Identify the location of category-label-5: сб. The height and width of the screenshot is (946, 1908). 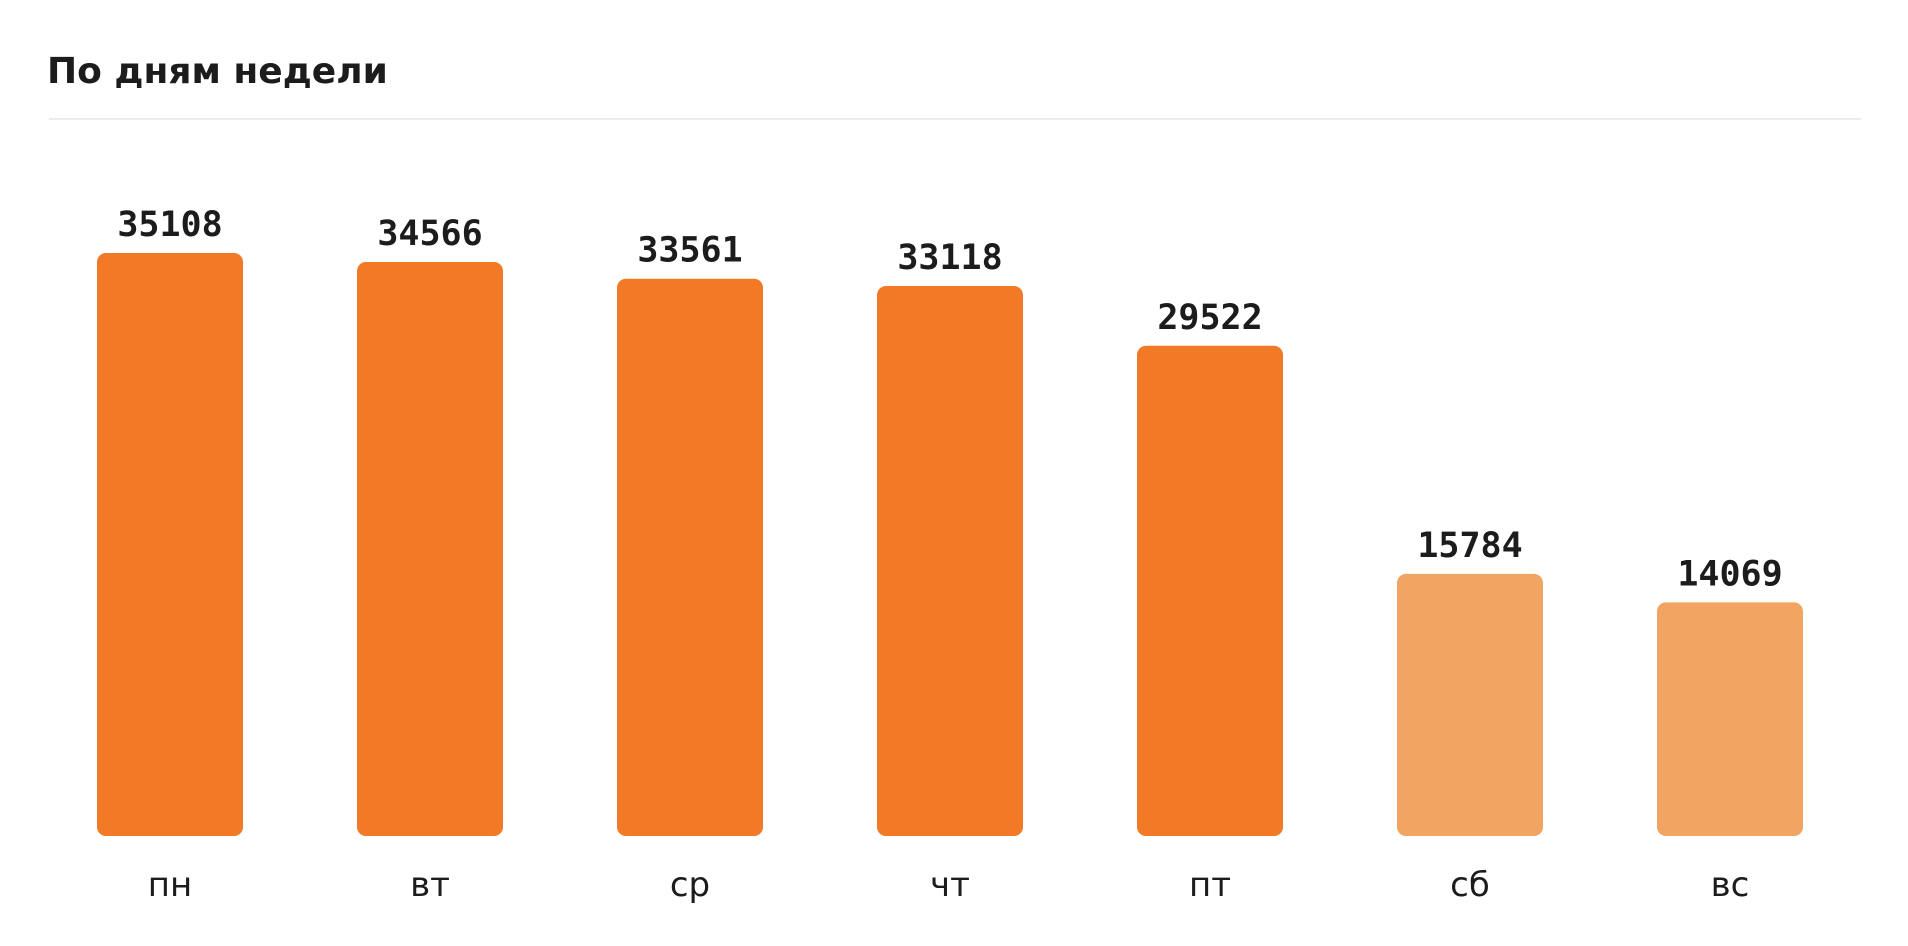
(1470, 885).